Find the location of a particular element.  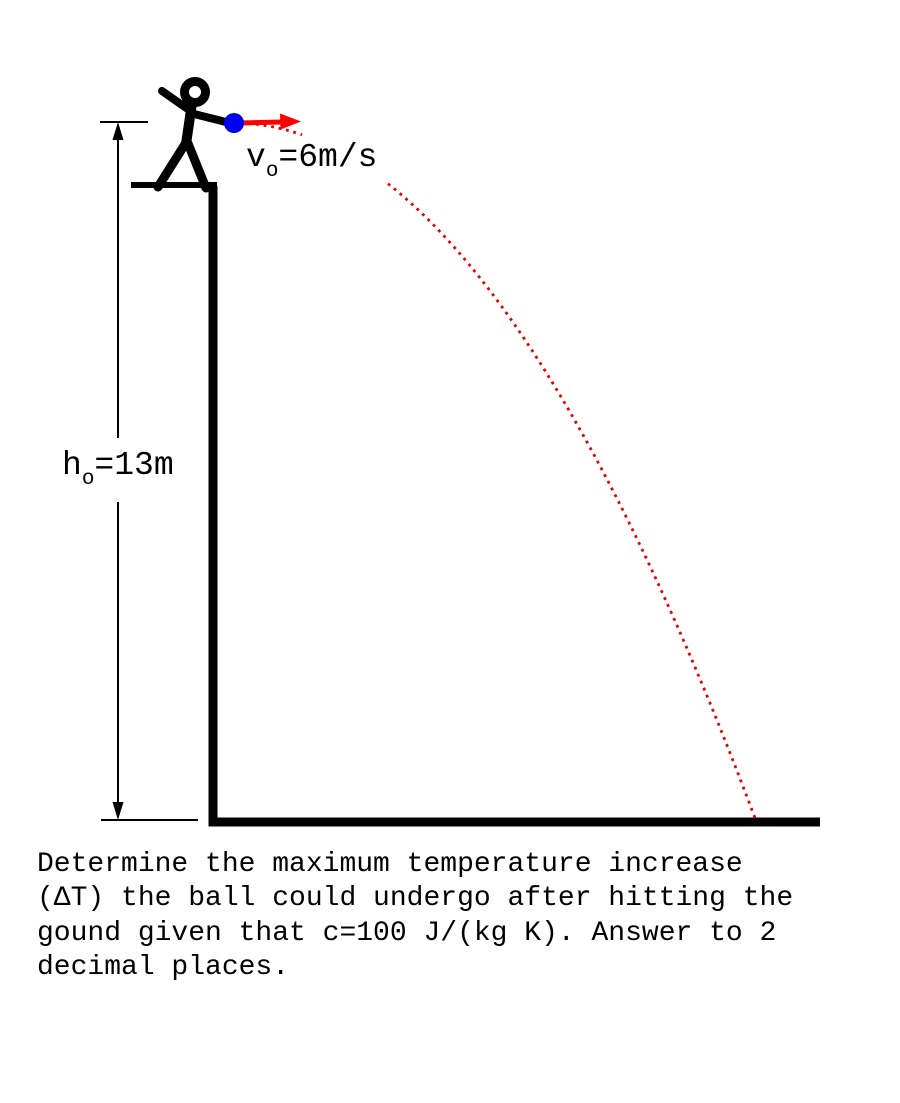

height-label: ho=13m is located at coordinates (118, 469).